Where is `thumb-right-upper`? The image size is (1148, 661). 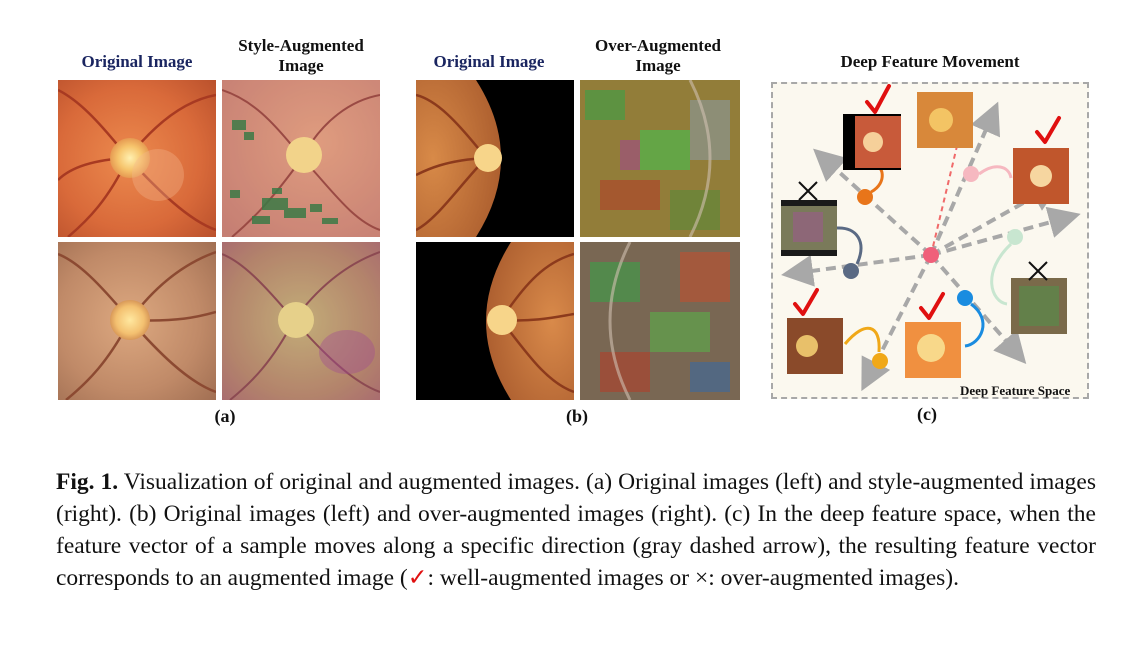
thumb-right-upper is located at coordinates (1041, 176).